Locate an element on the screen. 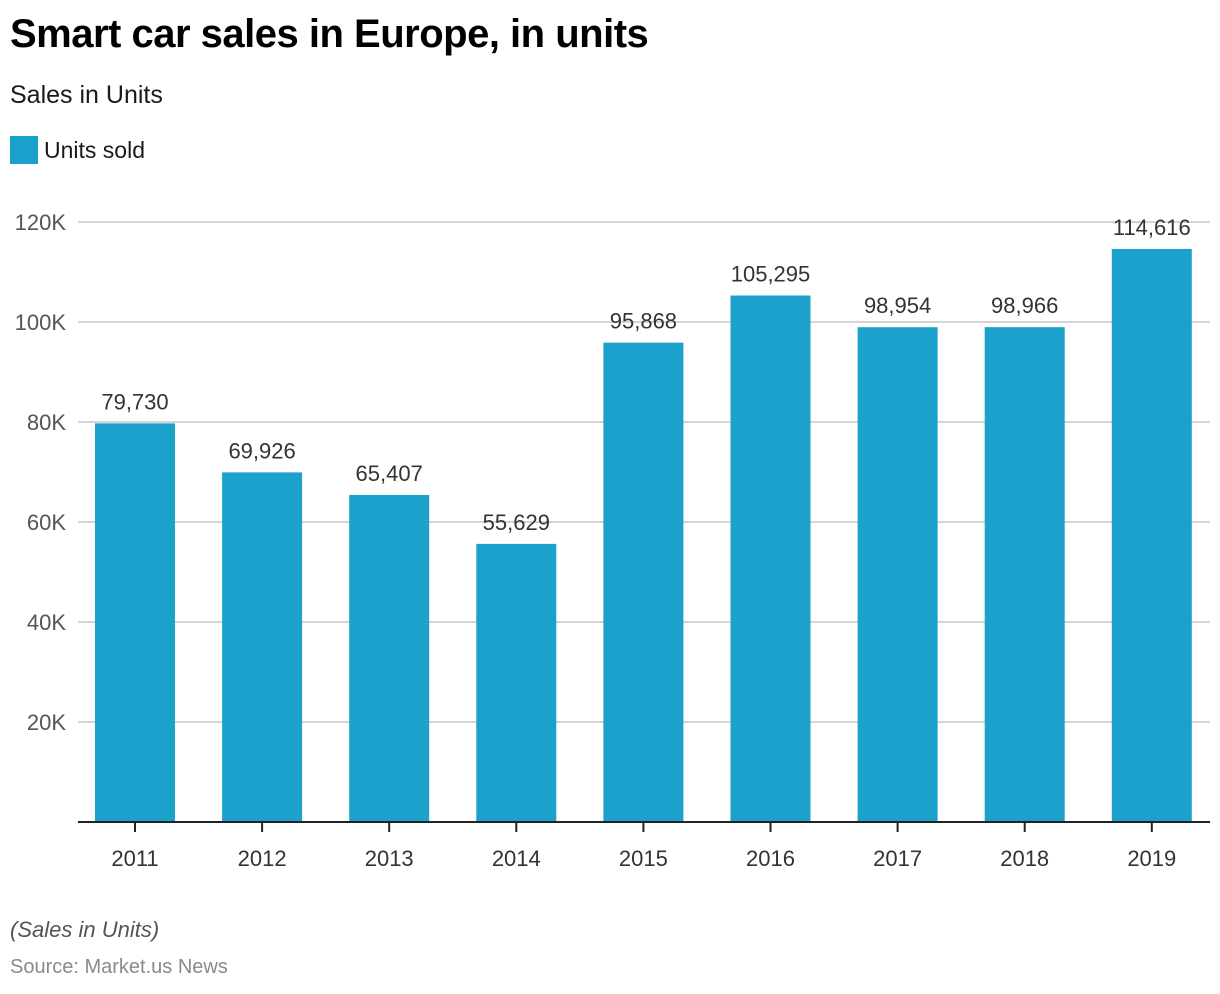  legend-label: Units sold is located at coordinates (94, 149).